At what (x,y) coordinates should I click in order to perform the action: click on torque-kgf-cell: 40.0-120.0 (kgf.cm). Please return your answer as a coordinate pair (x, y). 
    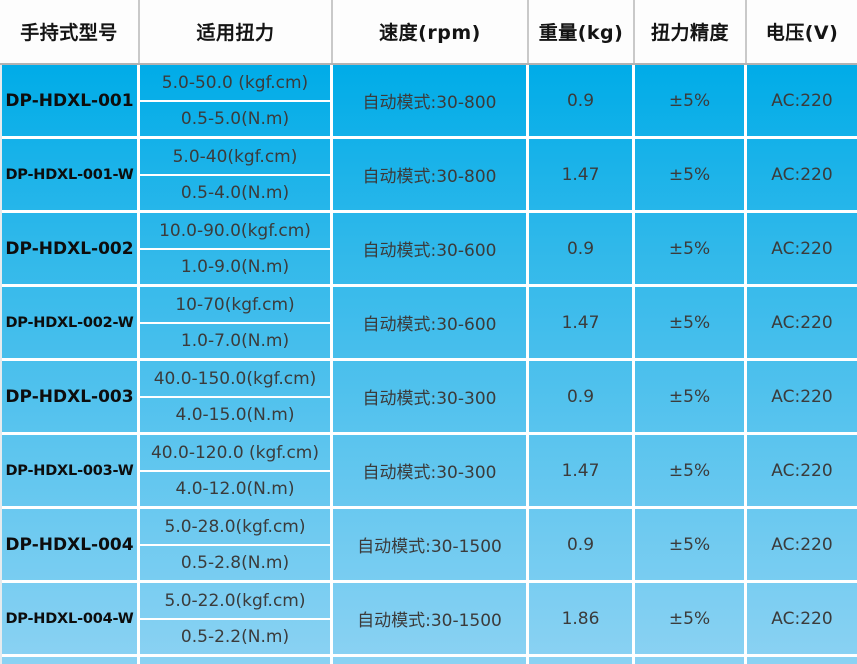
    Looking at the image, I should click on (236, 453).